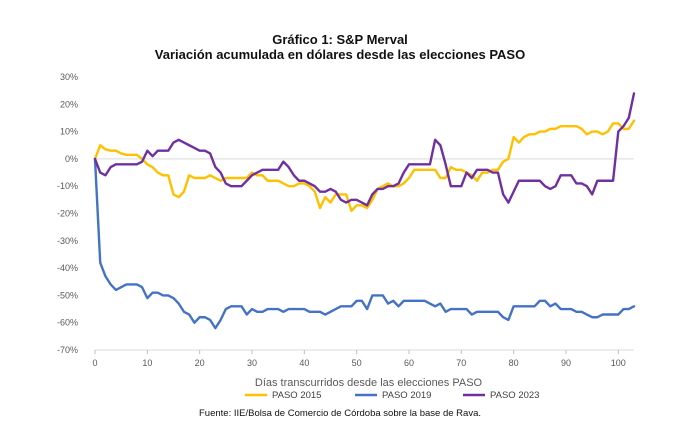  What do you see at coordinates (406, 395) in the screenshot?
I see `legend-label: PASO 2019` at bounding box center [406, 395].